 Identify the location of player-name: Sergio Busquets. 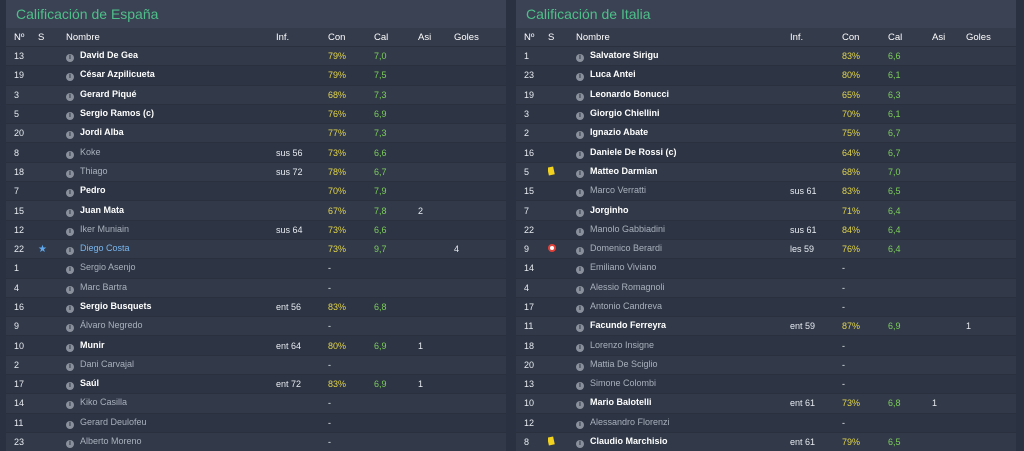
(116, 306).